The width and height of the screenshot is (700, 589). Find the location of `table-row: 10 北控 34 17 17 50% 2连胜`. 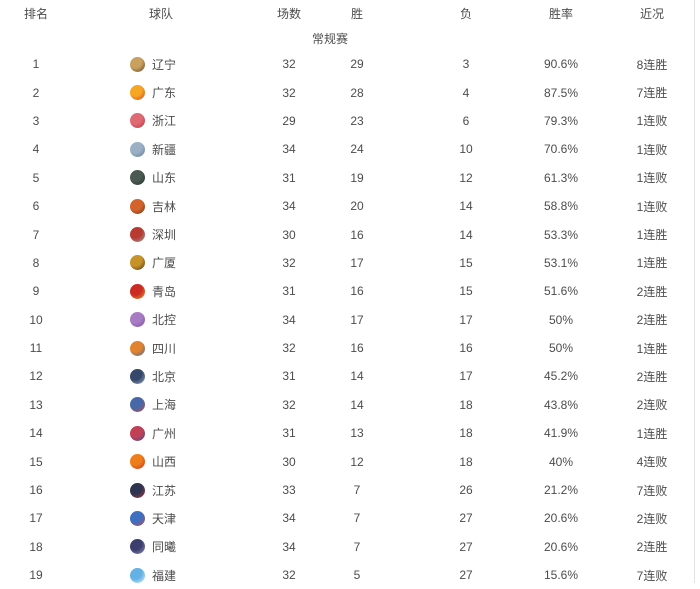

table-row: 10 北控 34 17 17 50% 2连胜 is located at coordinates (347, 320).